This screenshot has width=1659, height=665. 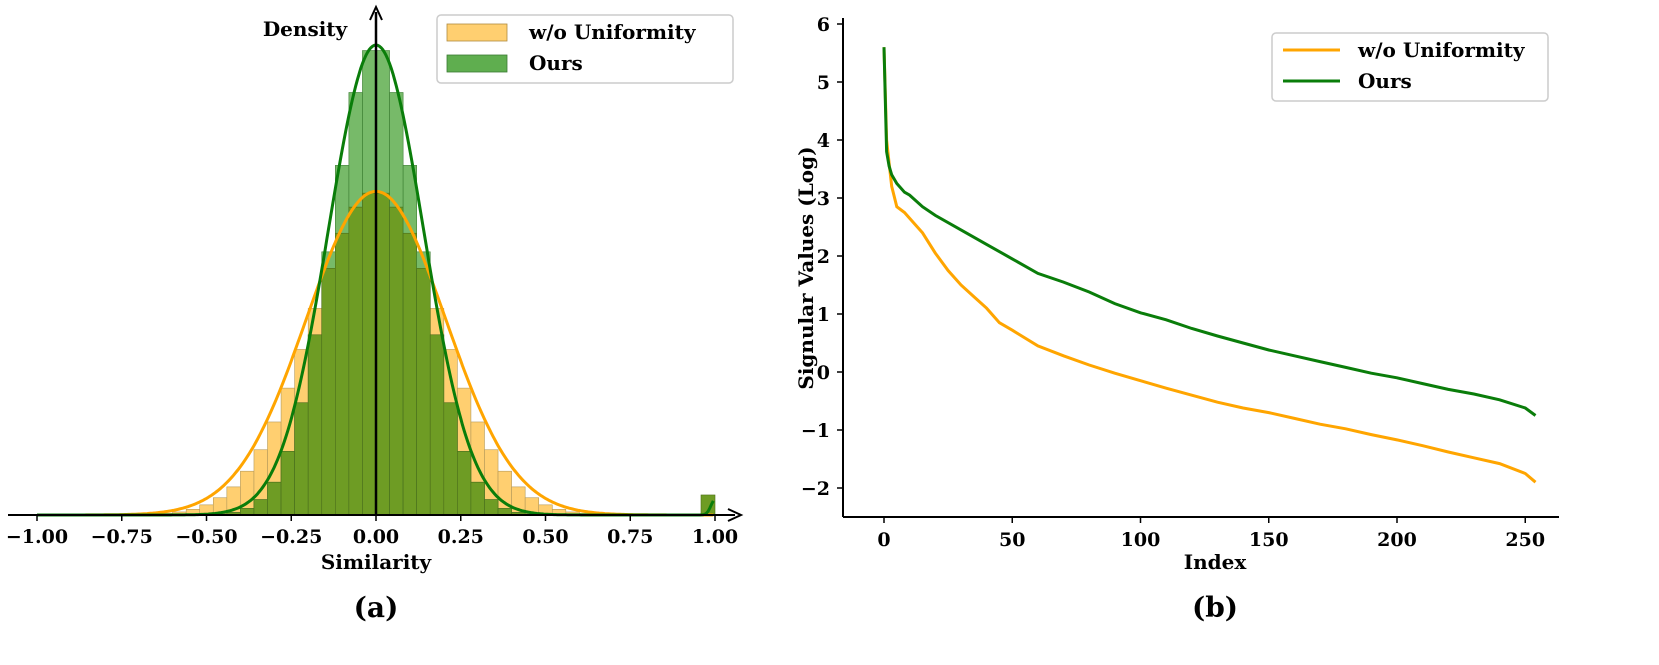 What do you see at coordinates (735, 515) in the screenshot?
I see `a-x-axis-arrow` at bounding box center [735, 515].